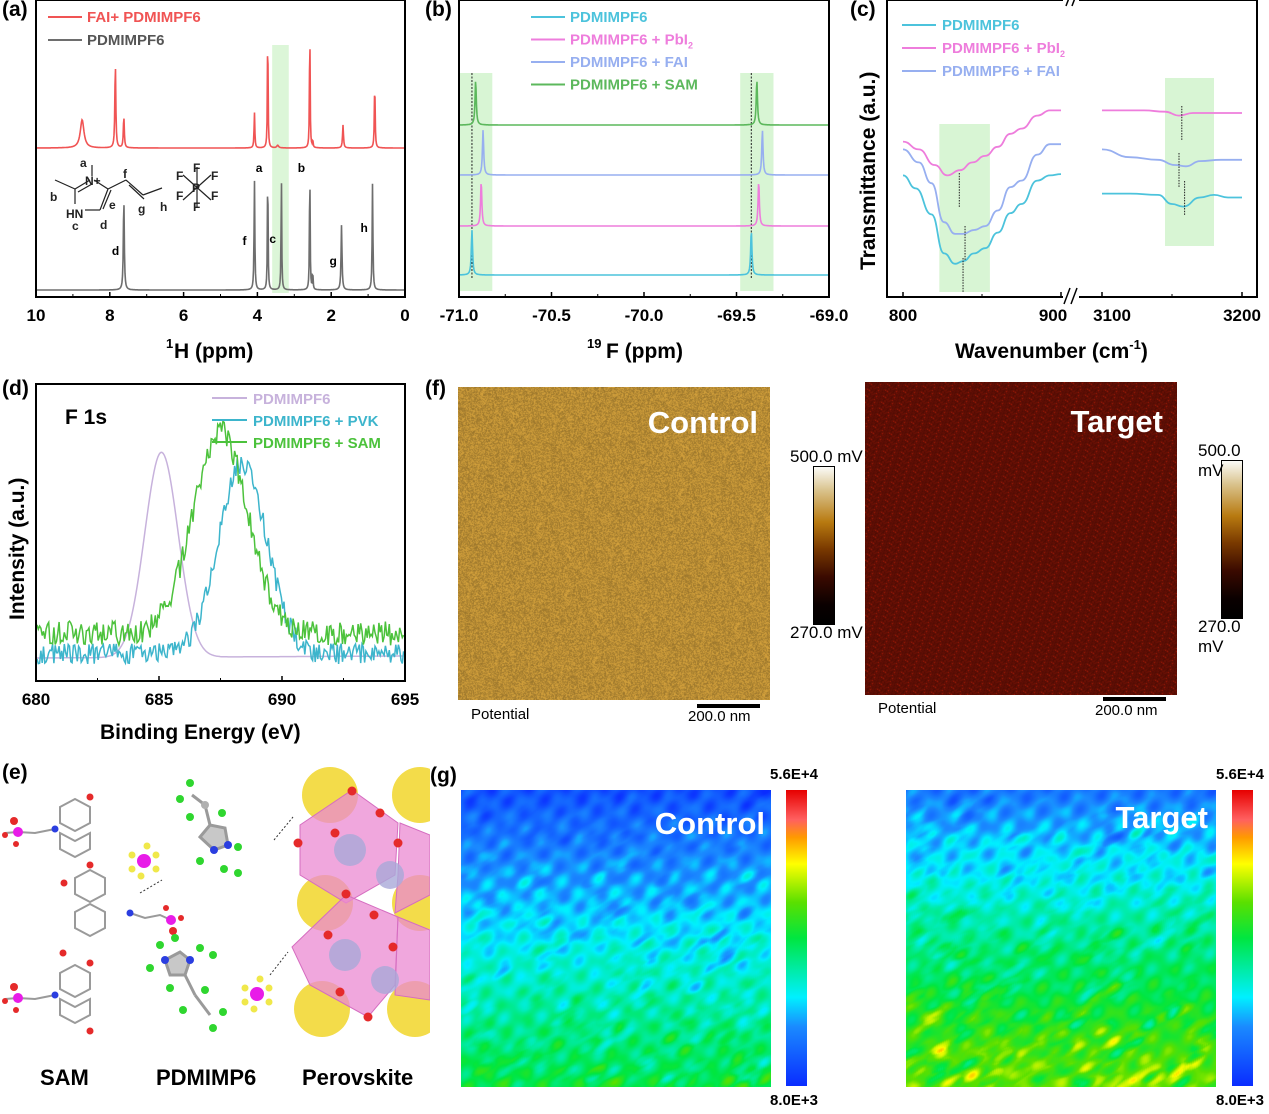 Image resolution: width=1269 pixels, height=1114 pixels. Describe the element at coordinates (206, 1077) in the screenshot. I see `label-pdmimp6: PDMIMP6` at that location.